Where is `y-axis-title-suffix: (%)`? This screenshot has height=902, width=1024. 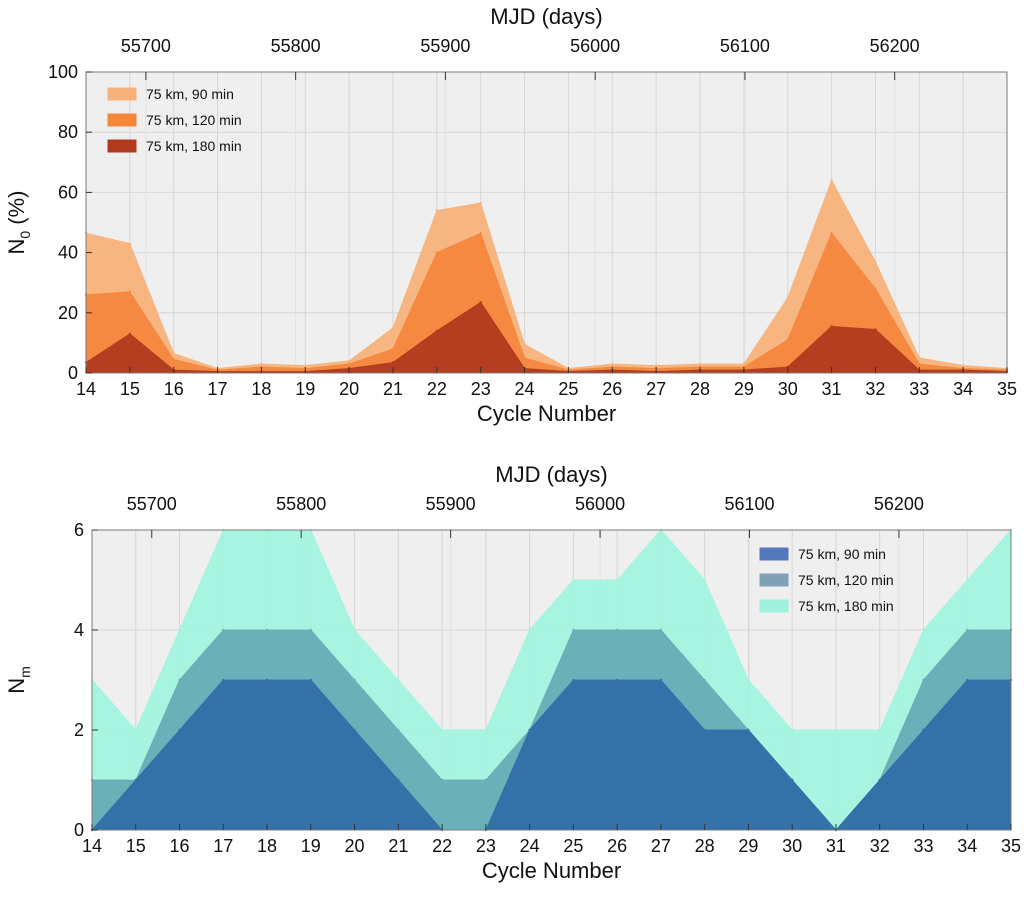 y-axis-title-suffix: (%) is located at coordinates (16, 210).